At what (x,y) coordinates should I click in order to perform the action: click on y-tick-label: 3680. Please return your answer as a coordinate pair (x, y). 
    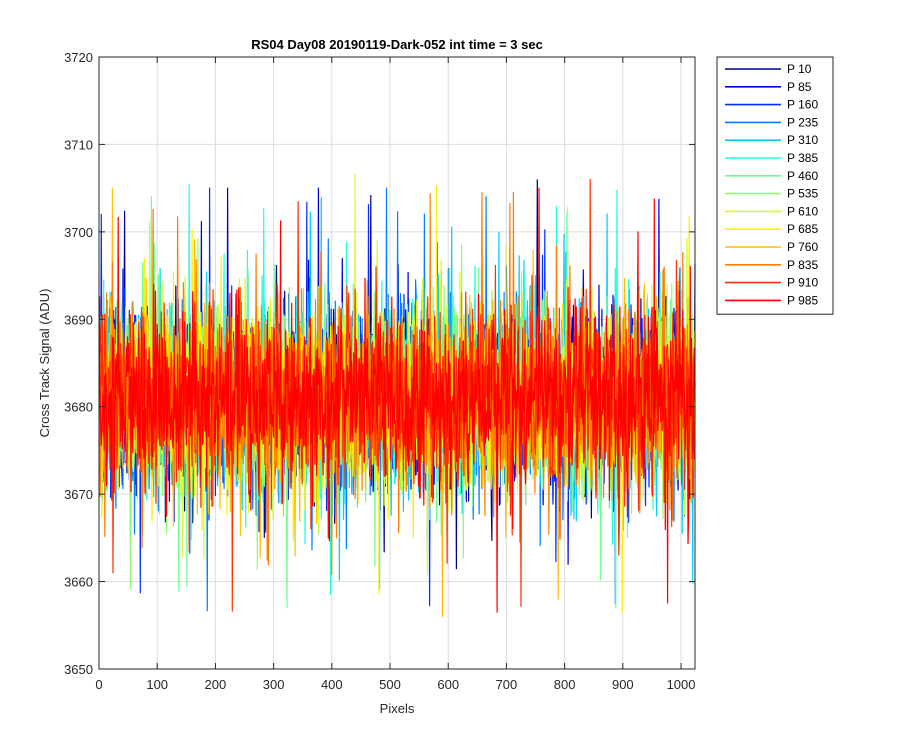
    Looking at the image, I should click on (78, 407).